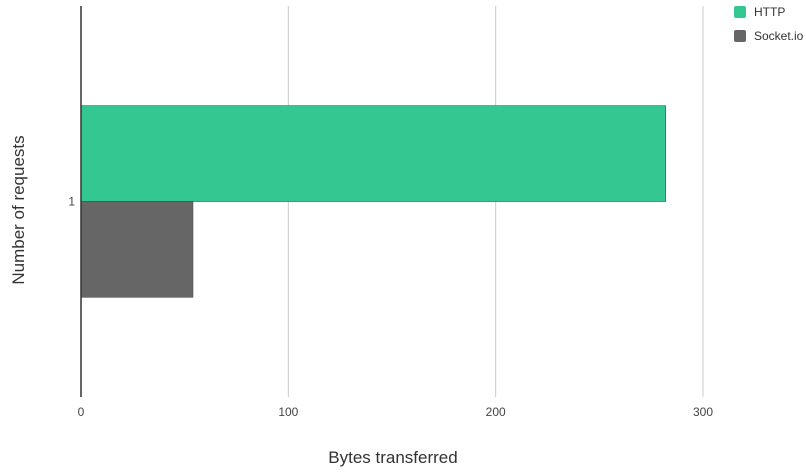 Image resolution: width=806 pixels, height=472 pixels. Describe the element at coordinates (81, 412) in the screenshot. I see `x-tick-label: 0` at that location.